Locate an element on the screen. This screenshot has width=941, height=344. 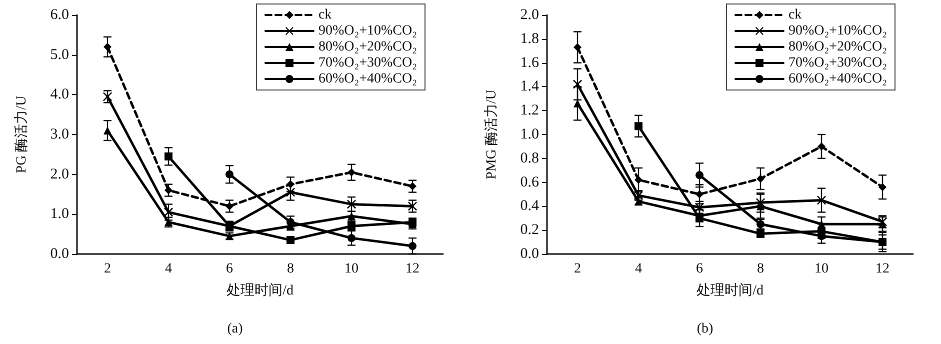
y-tick-label: 1.8 is located at coordinates (529, 38).